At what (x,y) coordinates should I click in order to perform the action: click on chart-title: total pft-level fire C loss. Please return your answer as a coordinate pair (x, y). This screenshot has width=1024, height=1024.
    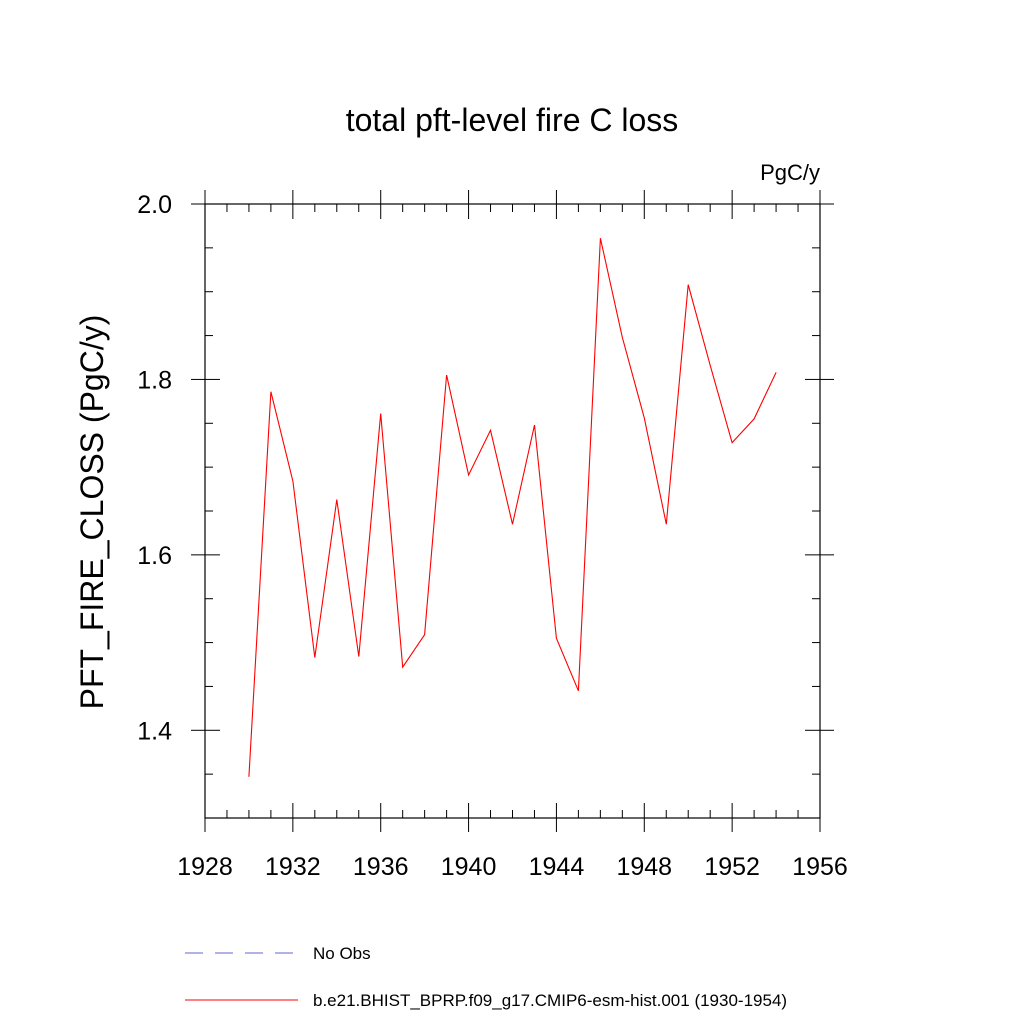
    Looking at the image, I should click on (512, 120).